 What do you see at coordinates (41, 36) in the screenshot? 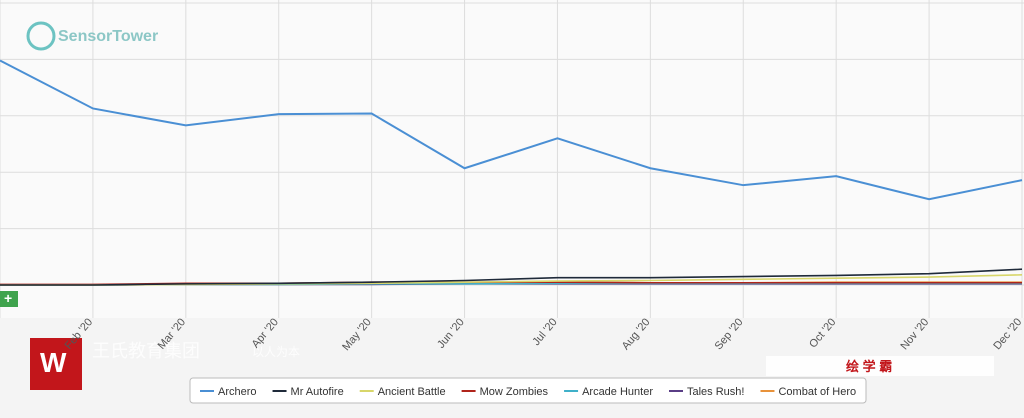
I see `logo-icon` at bounding box center [41, 36].